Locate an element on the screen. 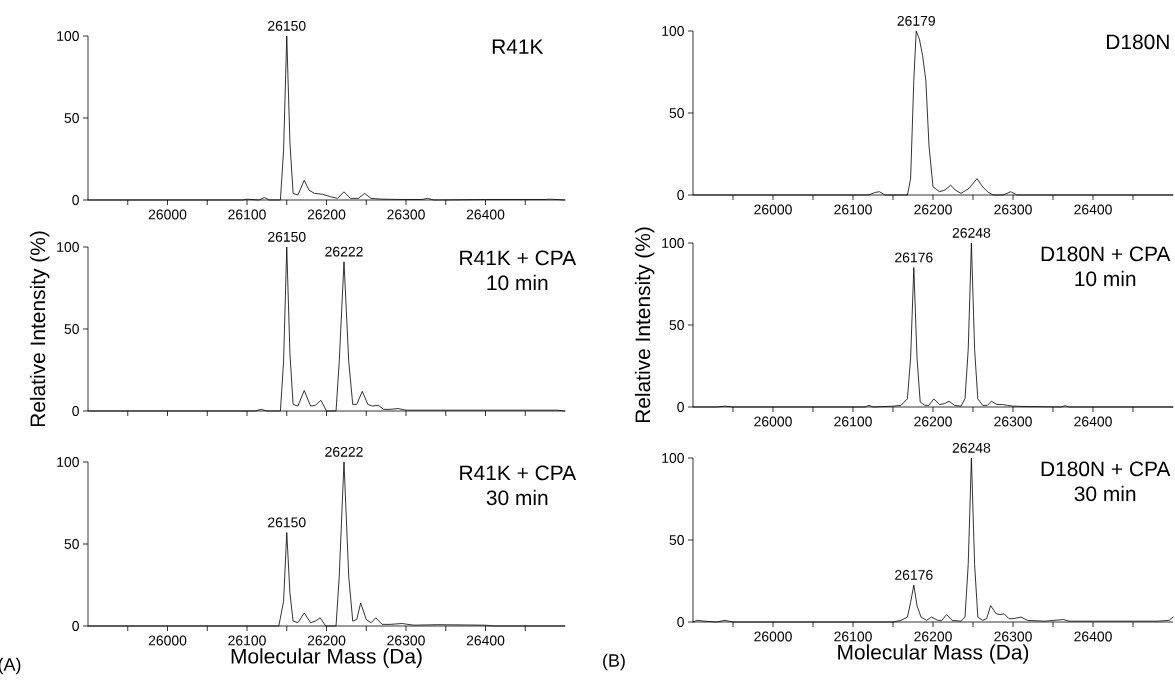  chart-title: D180N is located at coordinates (1138, 42).